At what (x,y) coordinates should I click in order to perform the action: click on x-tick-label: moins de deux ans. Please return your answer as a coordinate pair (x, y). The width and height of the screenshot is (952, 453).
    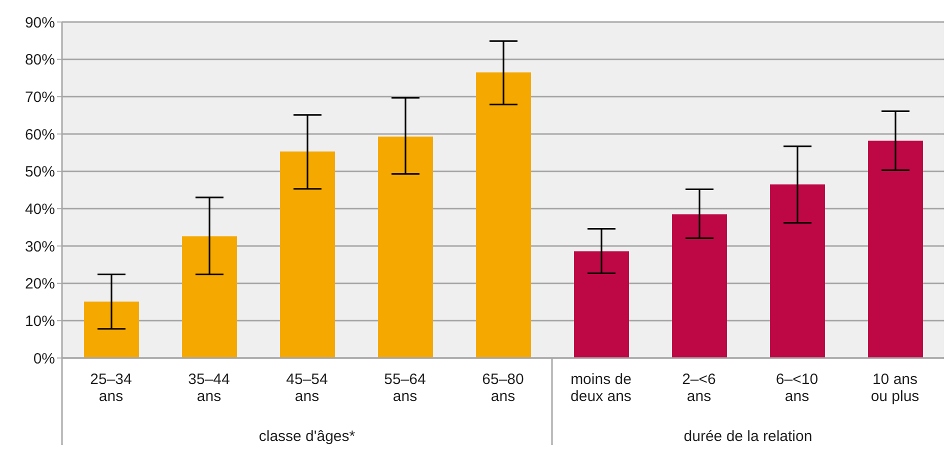
    Looking at the image, I should click on (601, 388).